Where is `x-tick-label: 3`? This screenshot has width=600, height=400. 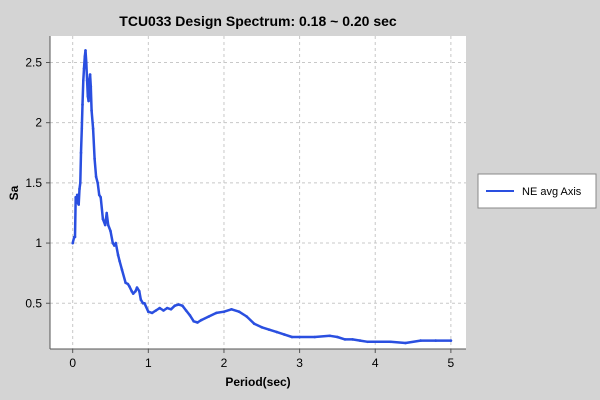 x-tick-label: 3 is located at coordinates (299, 363).